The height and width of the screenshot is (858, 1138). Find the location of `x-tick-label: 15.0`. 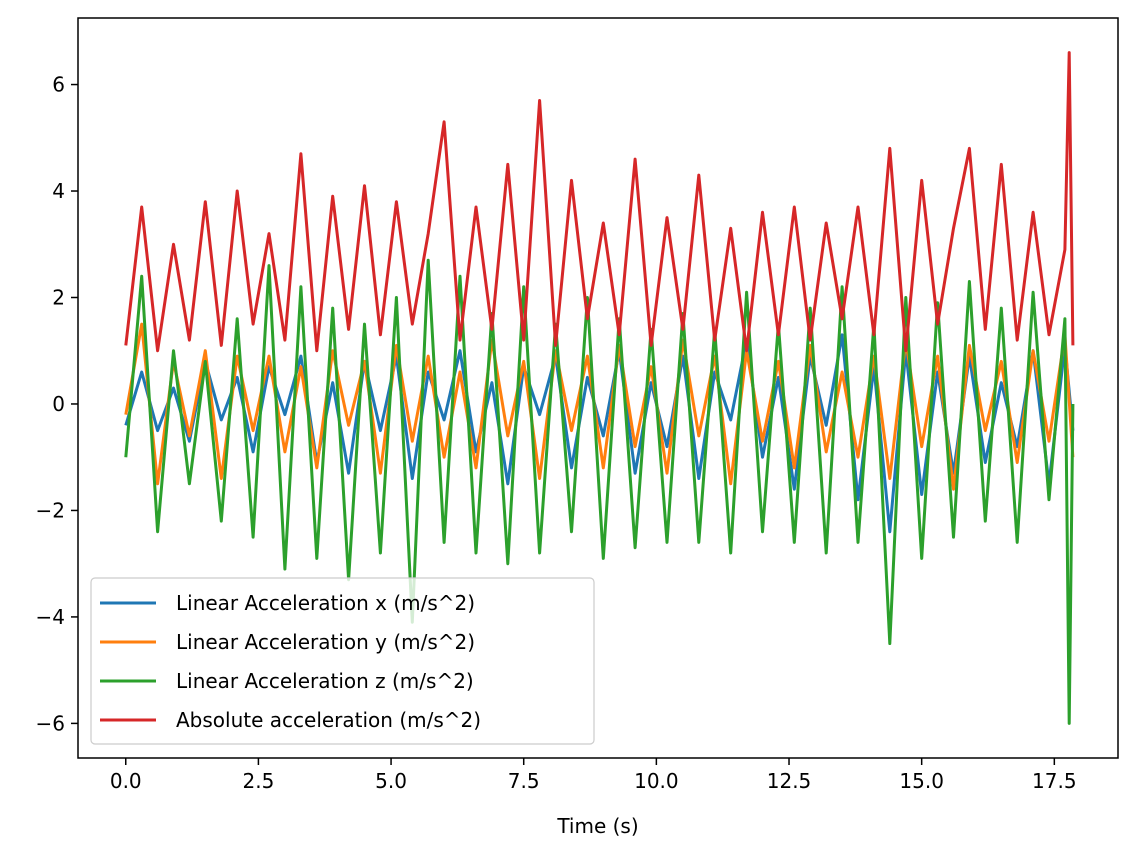

x-tick-label: 15.0 is located at coordinates (921, 781).